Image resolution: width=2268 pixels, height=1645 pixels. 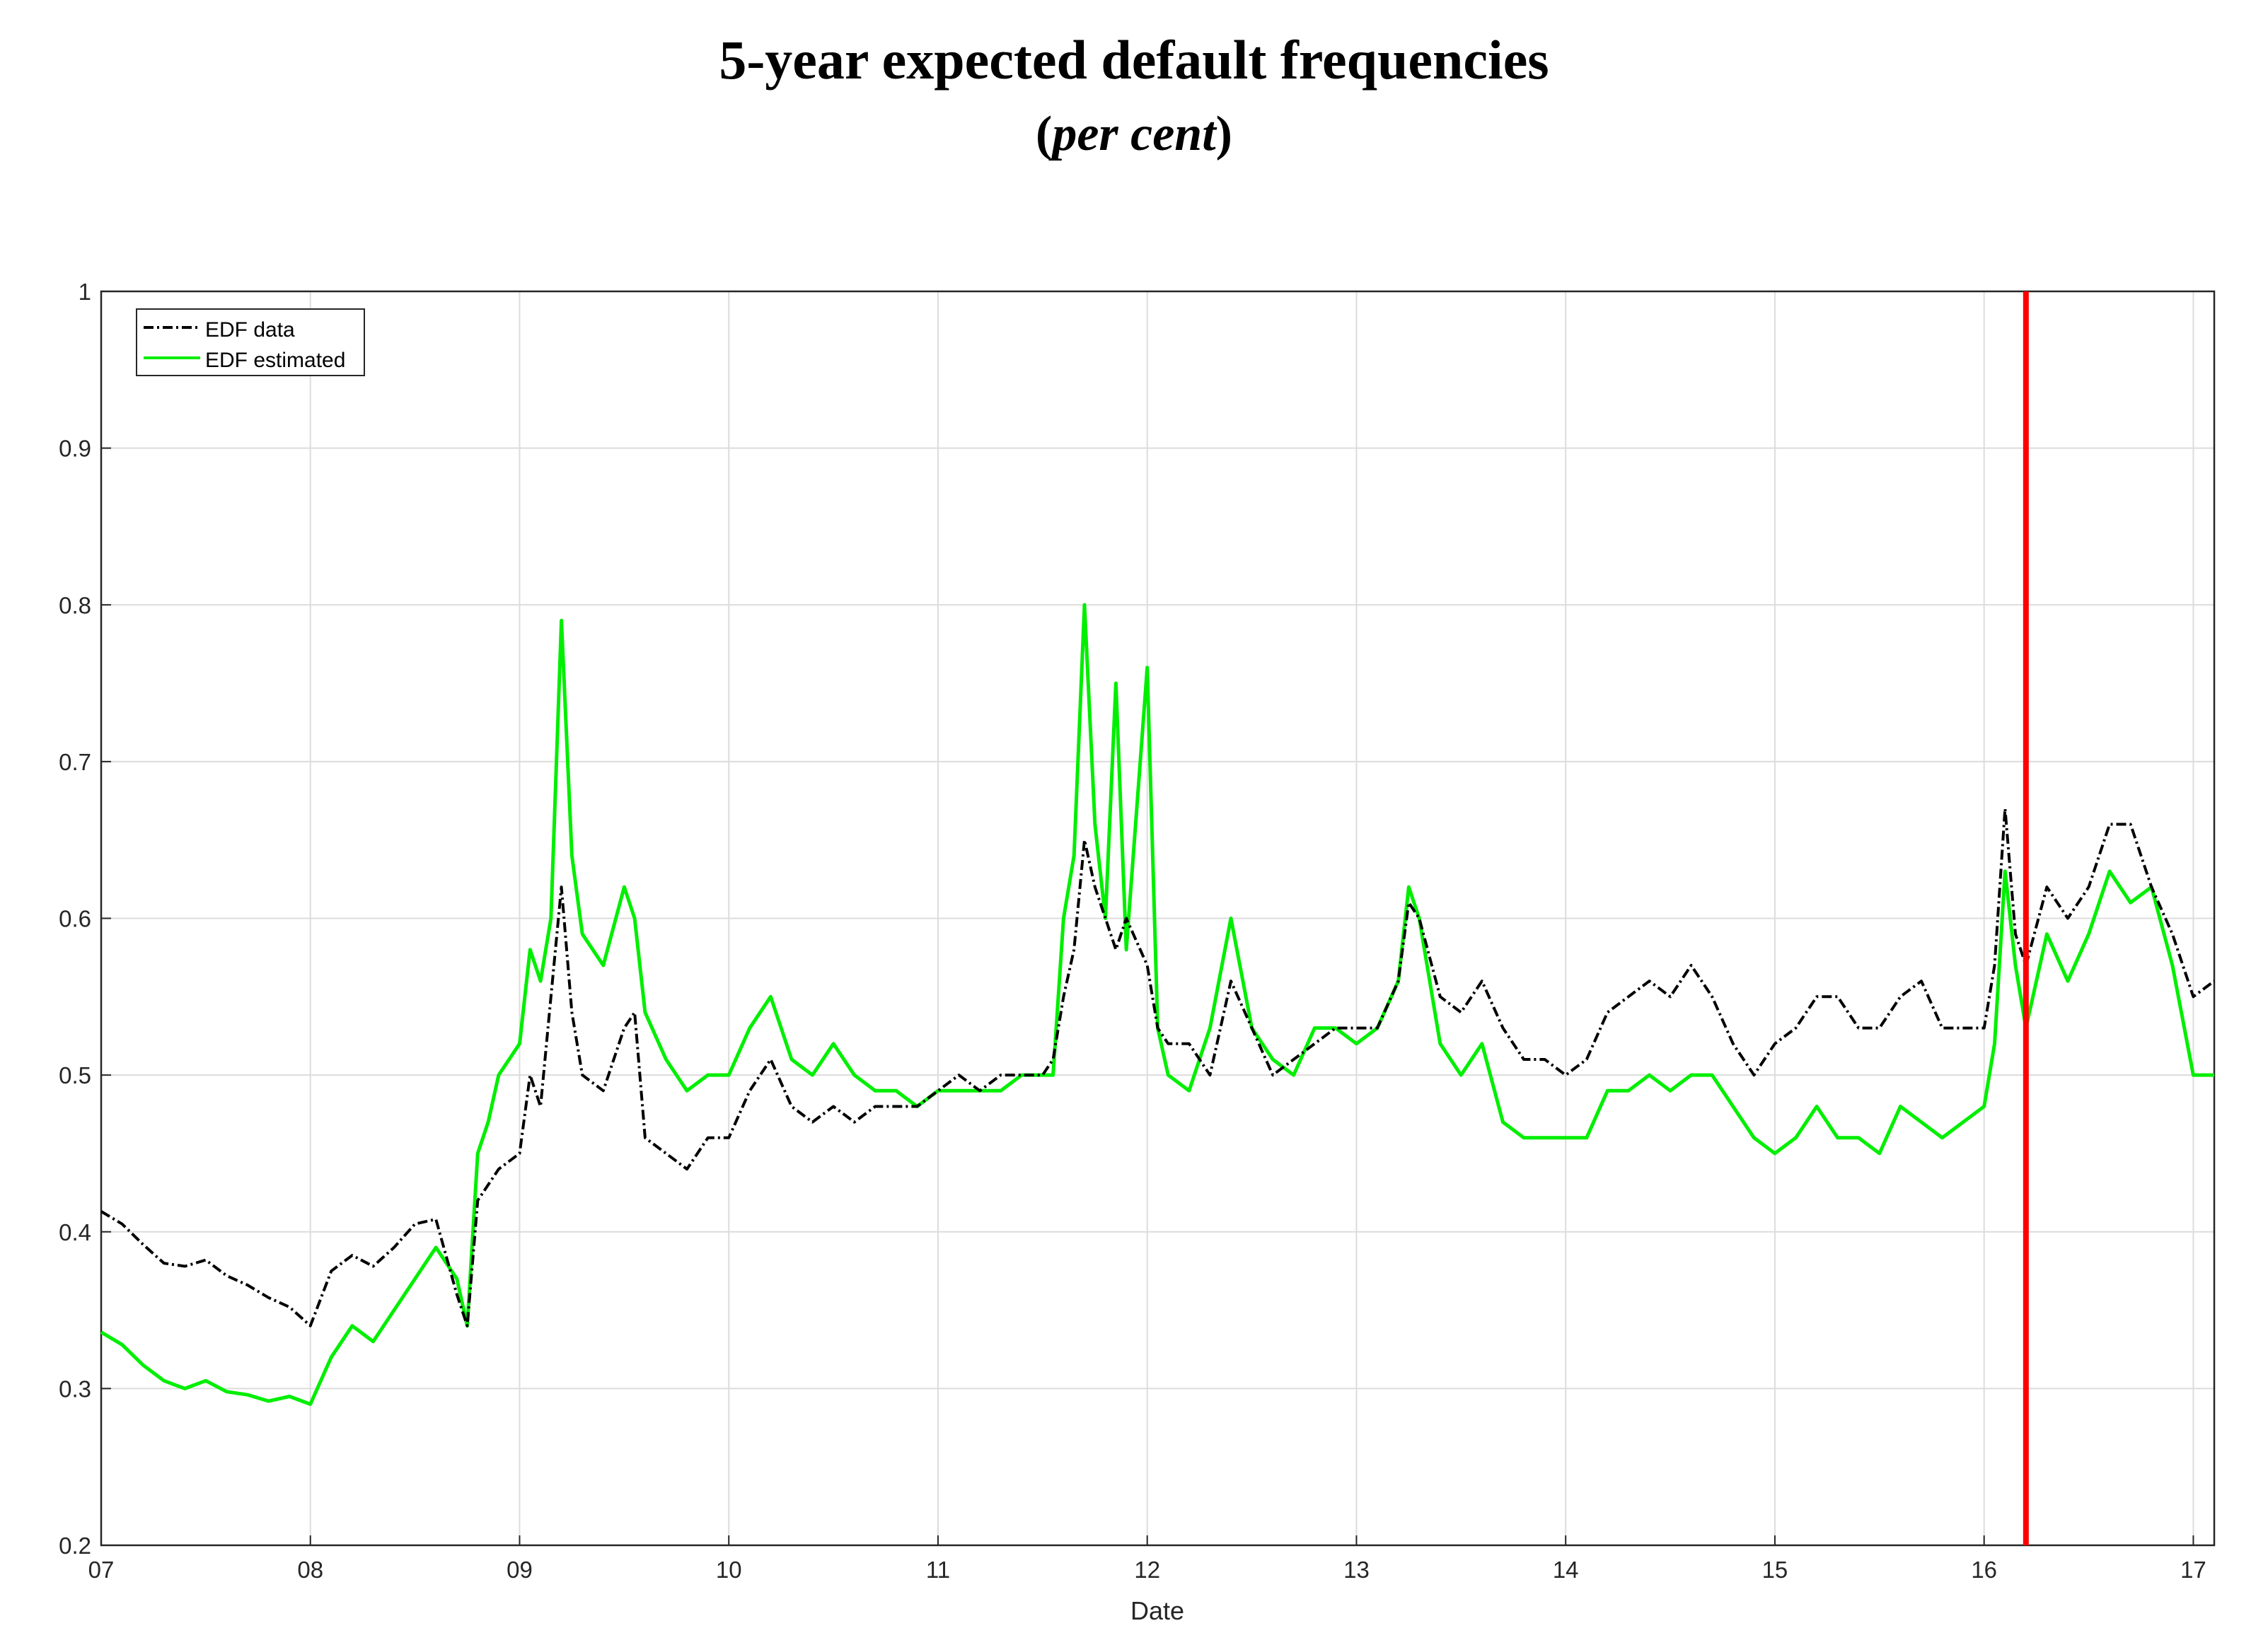 What do you see at coordinates (75, 1546) in the screenshot?
I see `y-tick-label: 0.2` at bounding box center [75, 1546].